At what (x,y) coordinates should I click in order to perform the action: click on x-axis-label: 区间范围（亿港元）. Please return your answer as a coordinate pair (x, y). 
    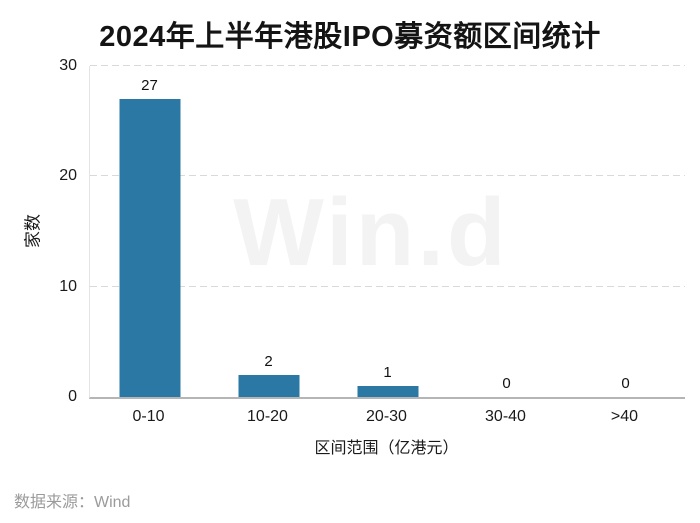
    Looking at the image, I should click on (386, 448).